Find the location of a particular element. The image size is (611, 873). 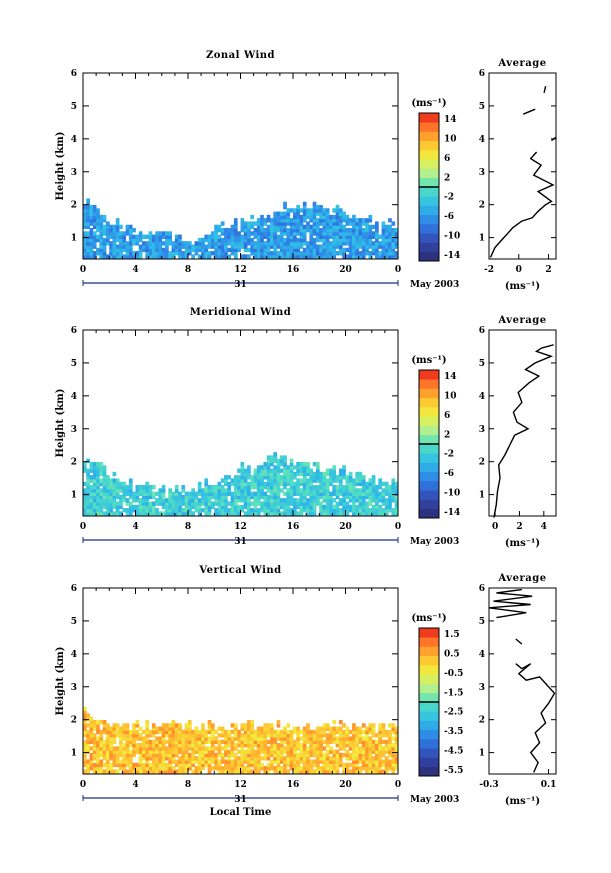

average-profile-line is located at coordinates (523, 431).